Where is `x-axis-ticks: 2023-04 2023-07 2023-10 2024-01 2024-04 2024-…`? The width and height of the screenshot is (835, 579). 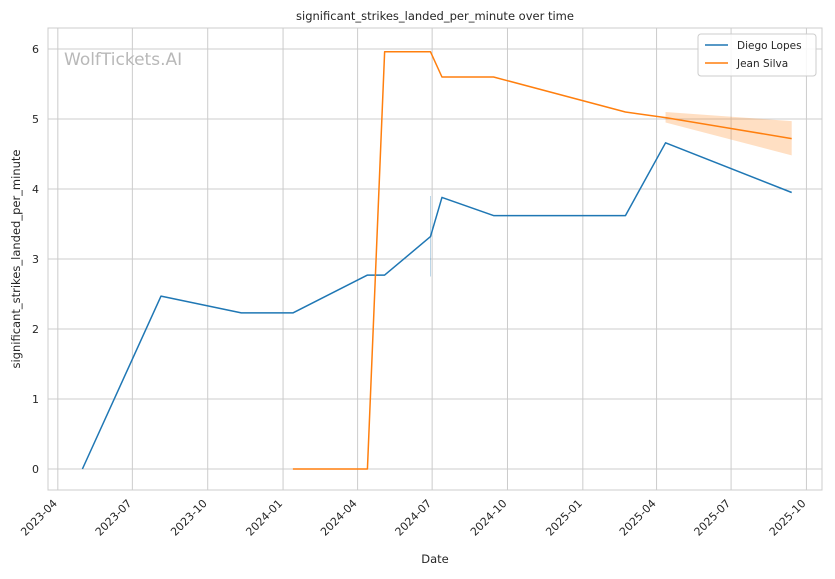 x-axis-ticks: 2023-04 2023-07 2023-10 2024-01 2024-04 2024-… is located at coordinates (413, 518).